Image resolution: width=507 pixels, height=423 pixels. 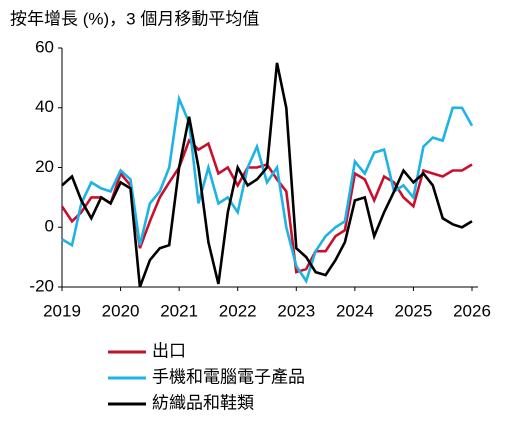 I want to click on x-tick-label: 2023, so click(x=296, y=310).